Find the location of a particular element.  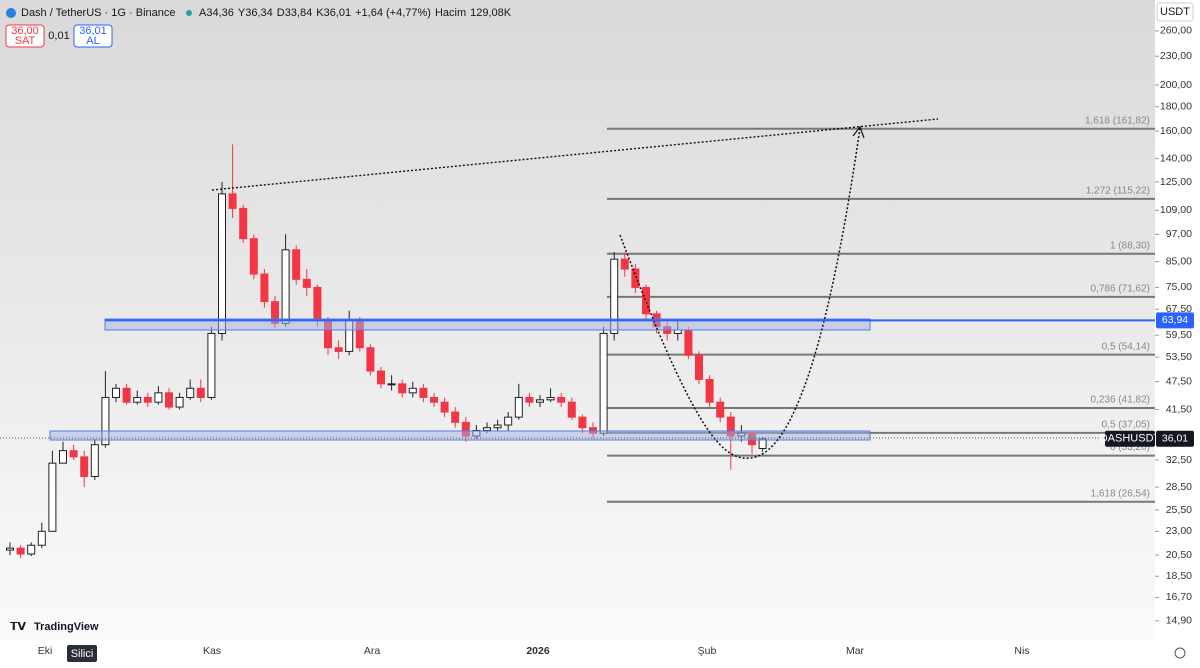

y-tick-label: 260,00 is located at coordinates (1176, 31).